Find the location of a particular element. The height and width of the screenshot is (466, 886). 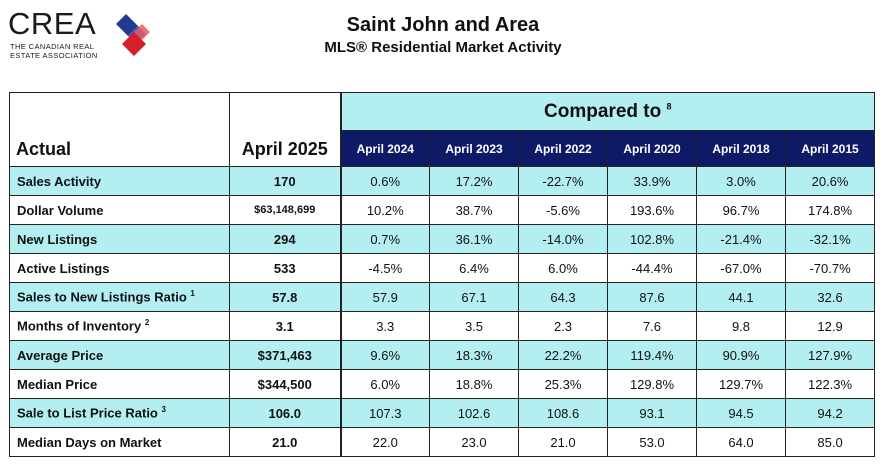

comparison-value: 108.6 is located at coordinates (563, 413).